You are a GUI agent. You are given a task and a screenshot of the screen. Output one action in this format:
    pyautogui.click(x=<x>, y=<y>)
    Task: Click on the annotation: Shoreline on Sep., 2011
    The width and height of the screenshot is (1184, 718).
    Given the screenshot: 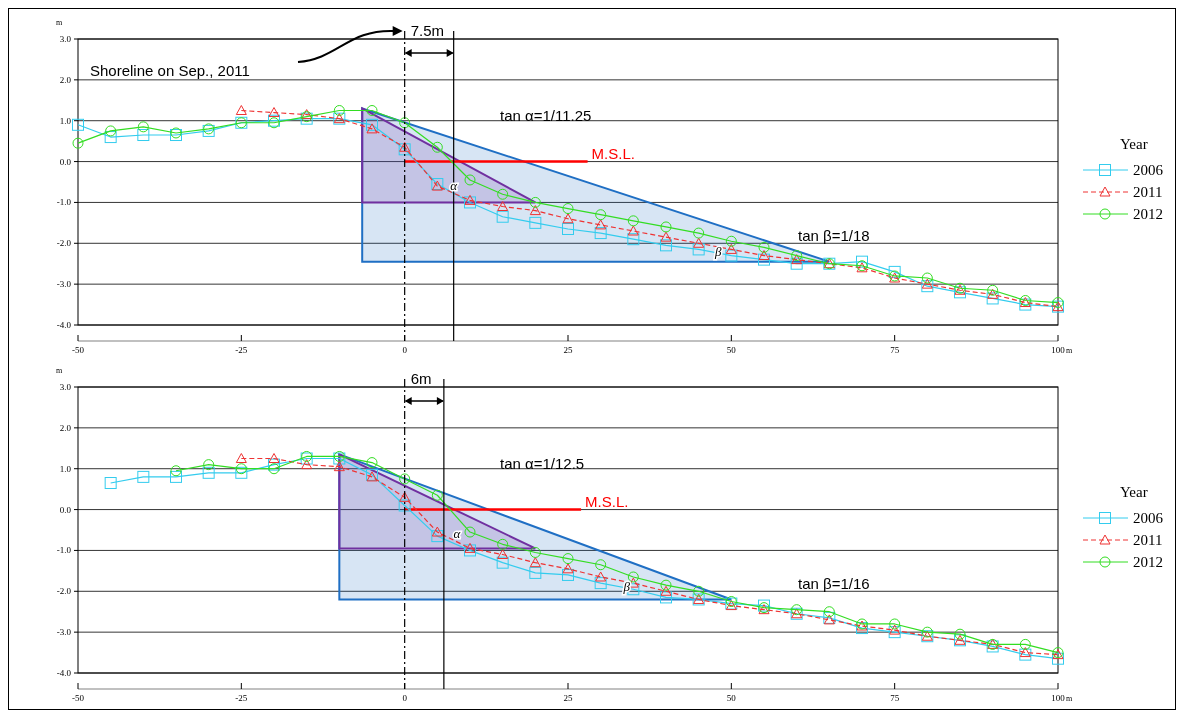 What is the action you would take?
    pyautogui.click(x=170, y=70)
    